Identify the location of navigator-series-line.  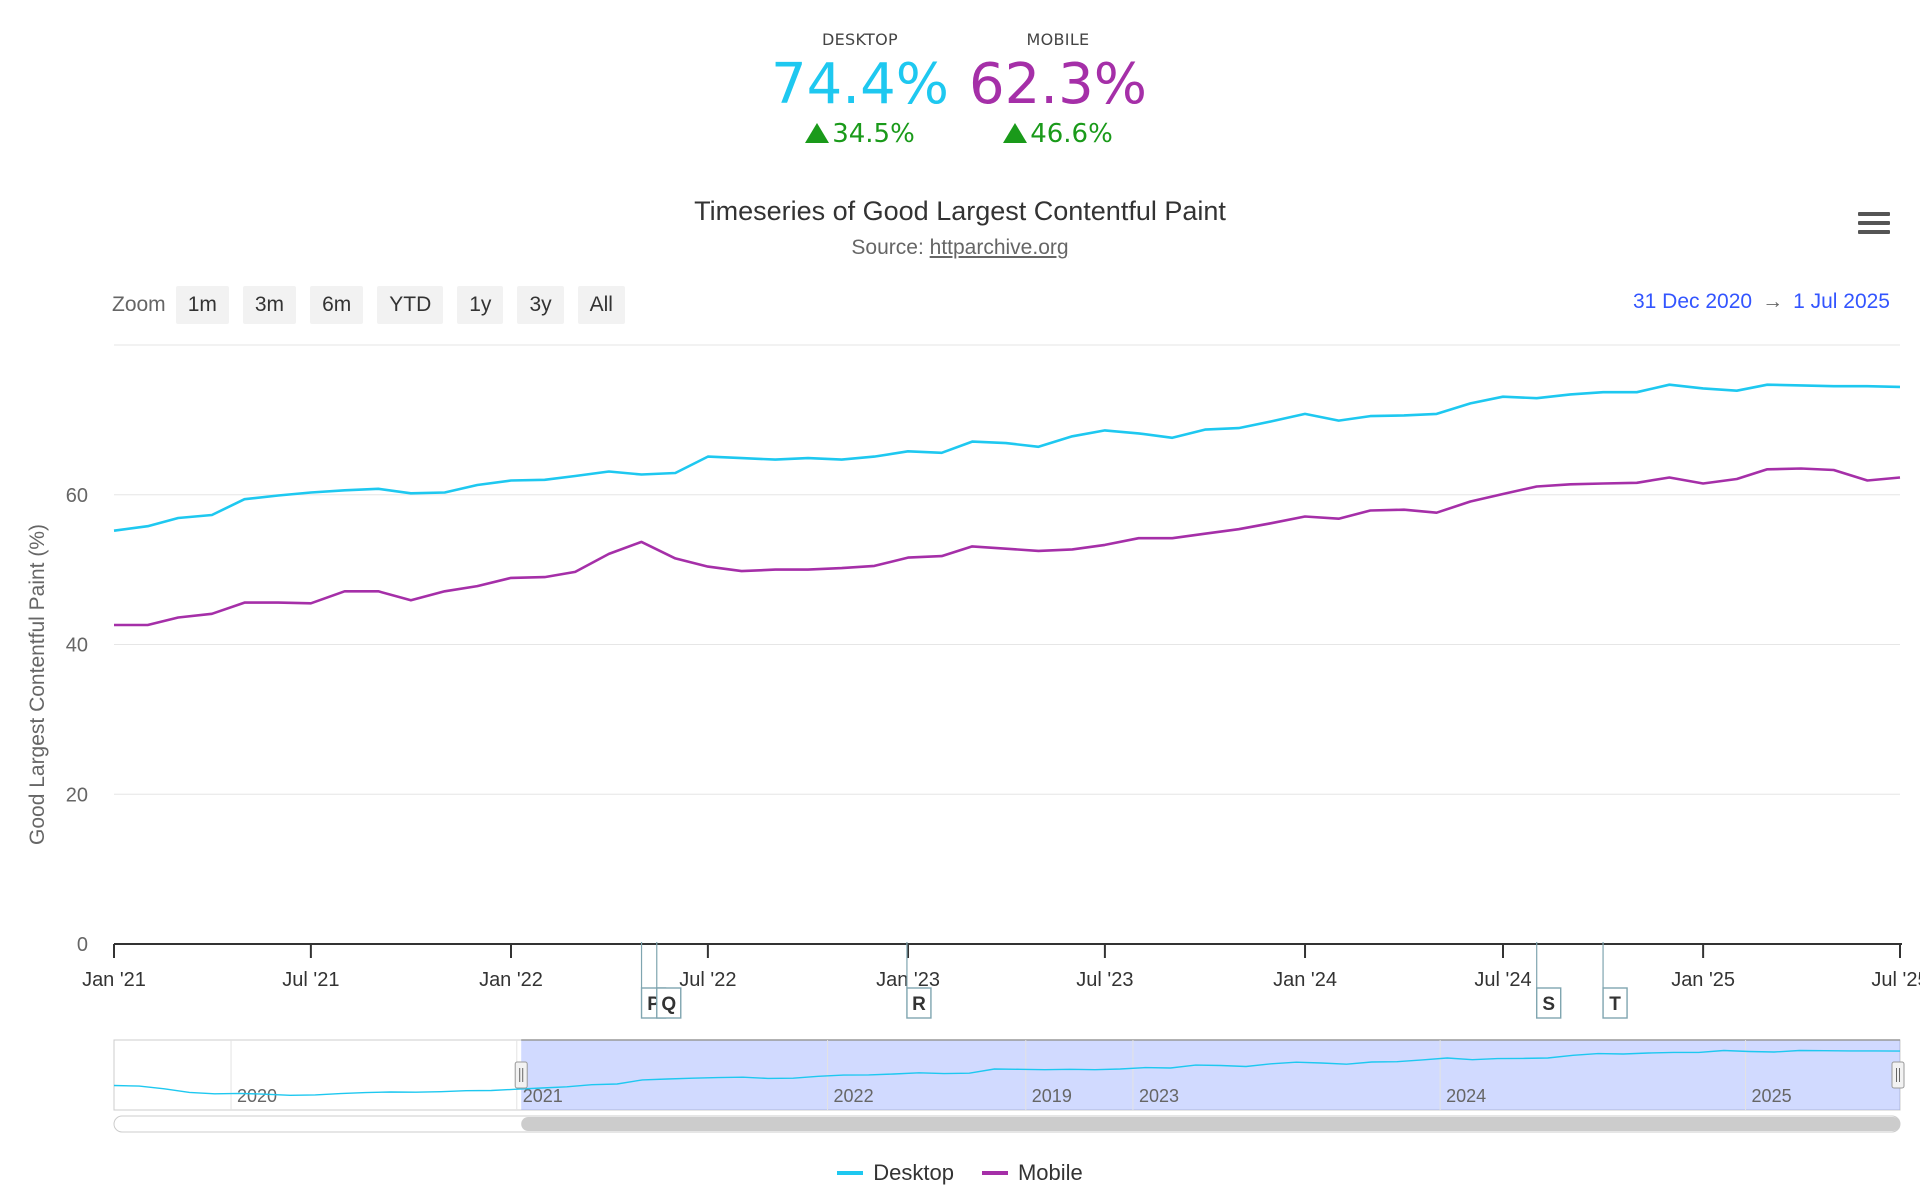
(1007, 1073).